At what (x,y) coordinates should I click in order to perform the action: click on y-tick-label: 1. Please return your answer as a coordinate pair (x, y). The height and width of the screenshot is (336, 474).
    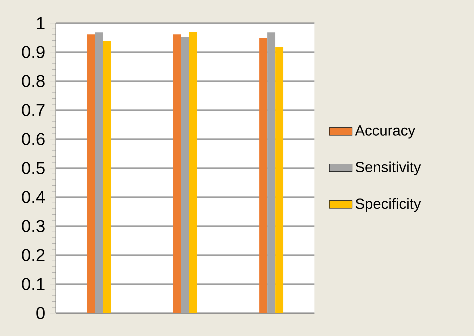
    Looking at the image, I should click on (41, 23).